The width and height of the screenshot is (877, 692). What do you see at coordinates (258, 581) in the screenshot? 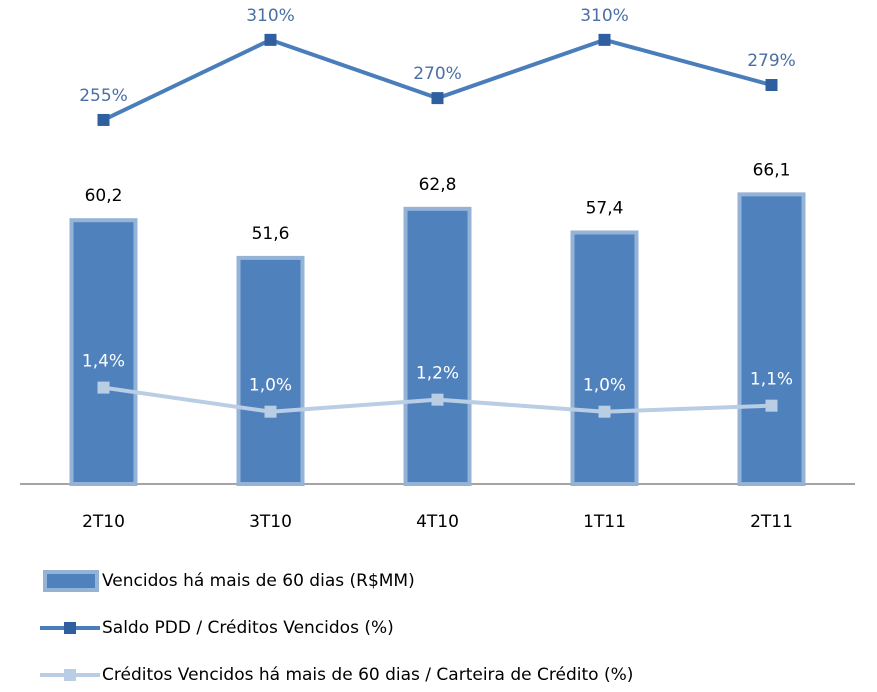
I see `legend-label: Vencidos há mais de 60 dias (R$MM)` at bounding box center [258, 581].